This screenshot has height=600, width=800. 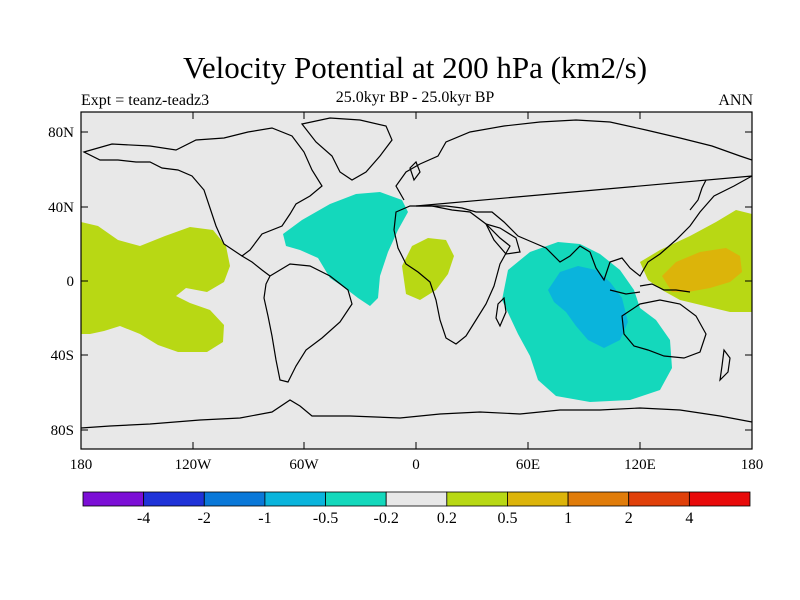 What do you see at coordinates (415, 67) in the screenshot?
I see `plot-title: Velocity Potential at 200 hPa (km2/s)` at bounding box center [415, 67].